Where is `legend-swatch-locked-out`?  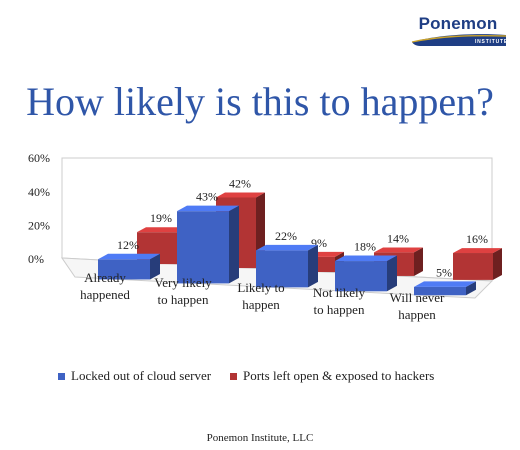
legend-swatch-locked-out is located at coordinates (61, 376).